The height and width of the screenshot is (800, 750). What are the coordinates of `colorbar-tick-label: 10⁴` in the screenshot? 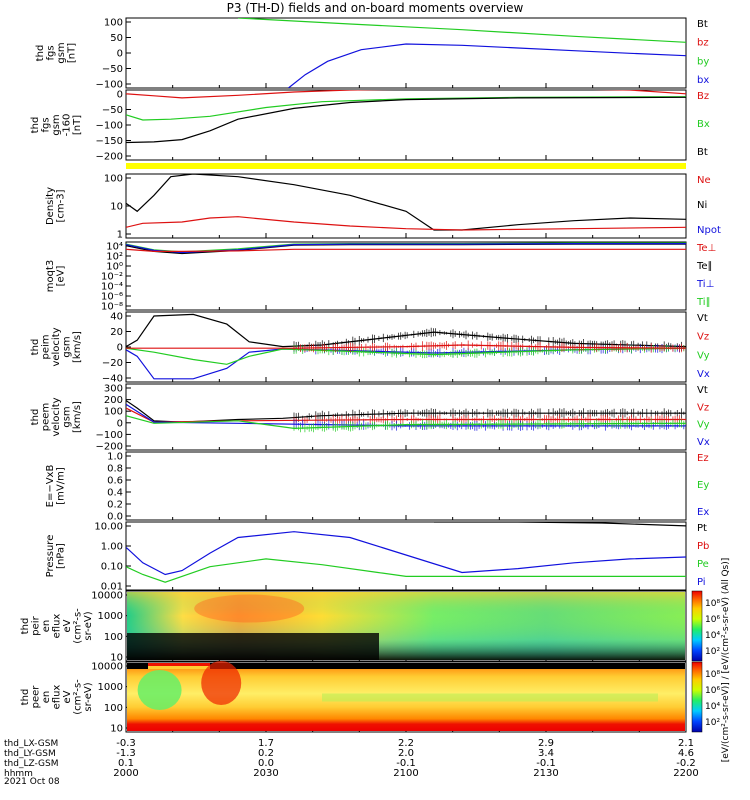 It's located at (712, 636).